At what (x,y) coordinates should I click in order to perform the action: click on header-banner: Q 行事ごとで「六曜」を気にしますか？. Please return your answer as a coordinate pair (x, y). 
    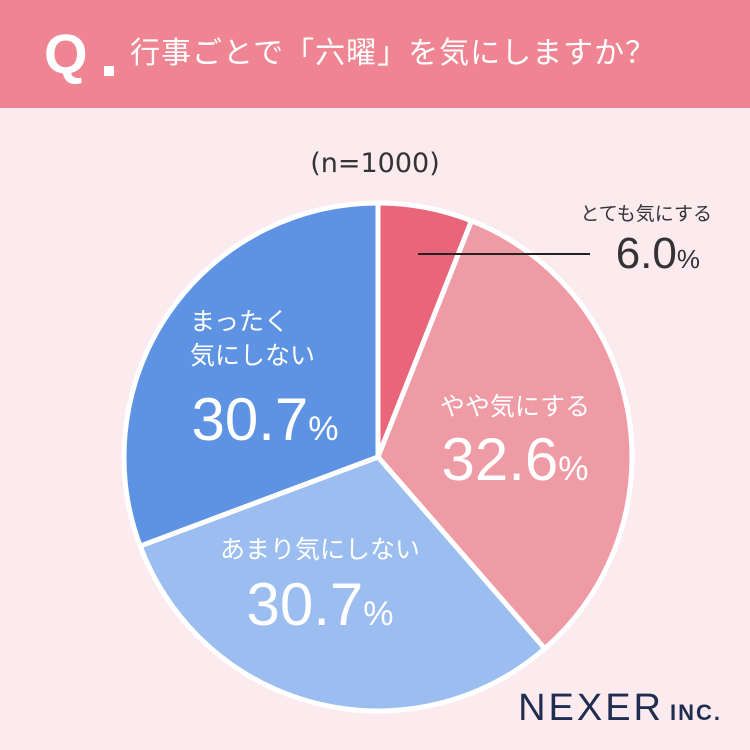
    Looking at the image, I should click on (375, 54).